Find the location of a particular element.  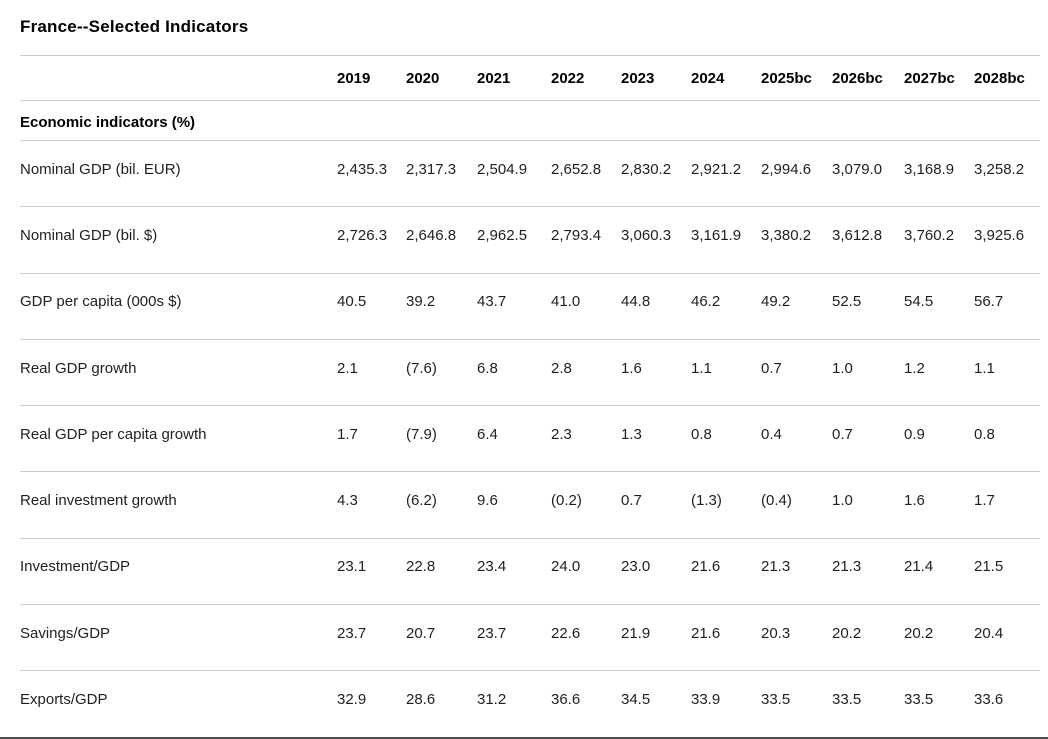

table-cell: 36.6 is located at coordinates (566, 700).